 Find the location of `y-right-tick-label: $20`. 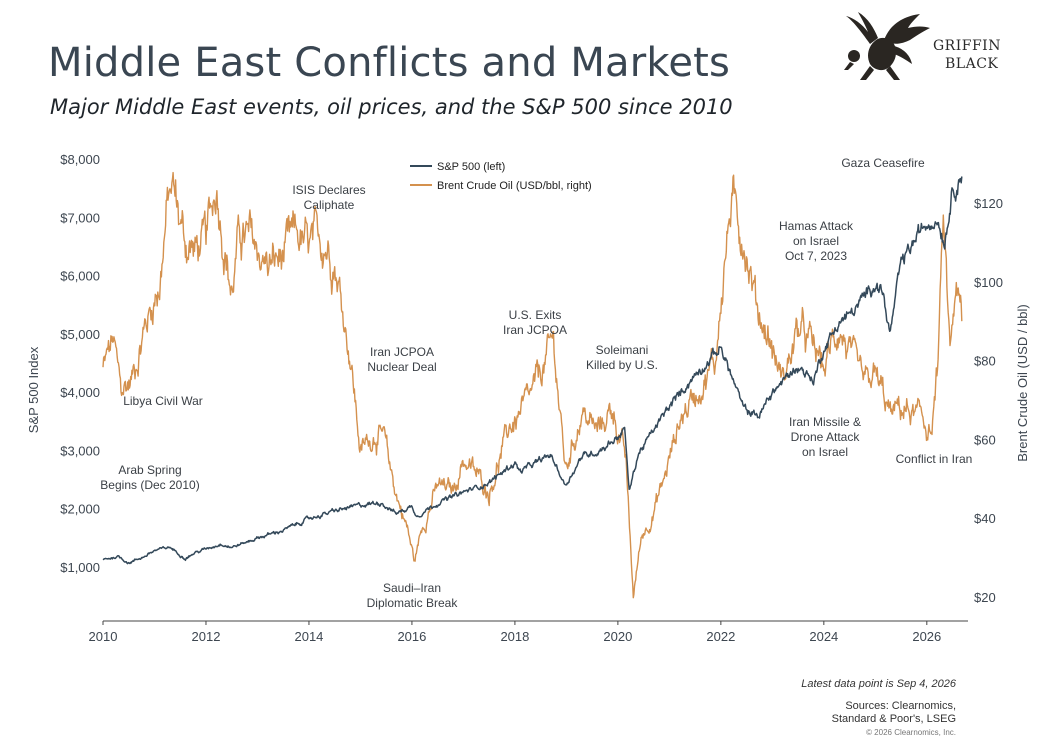

y-right-tick-label: $20 is located at coordinates (985, 597).